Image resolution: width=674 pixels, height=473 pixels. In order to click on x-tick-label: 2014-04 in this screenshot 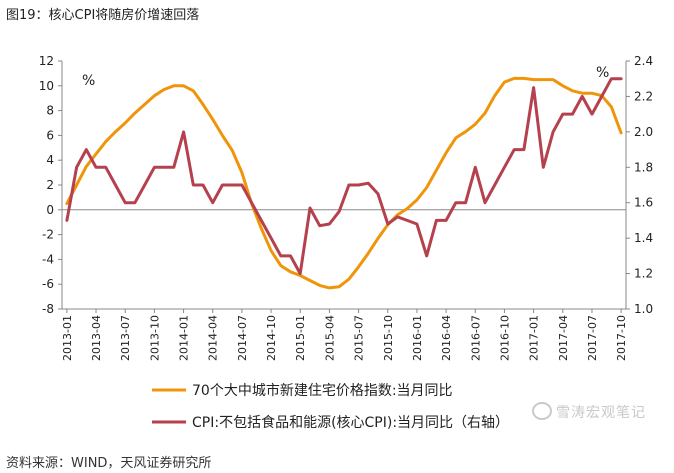, I will do `click(213, 338)`.